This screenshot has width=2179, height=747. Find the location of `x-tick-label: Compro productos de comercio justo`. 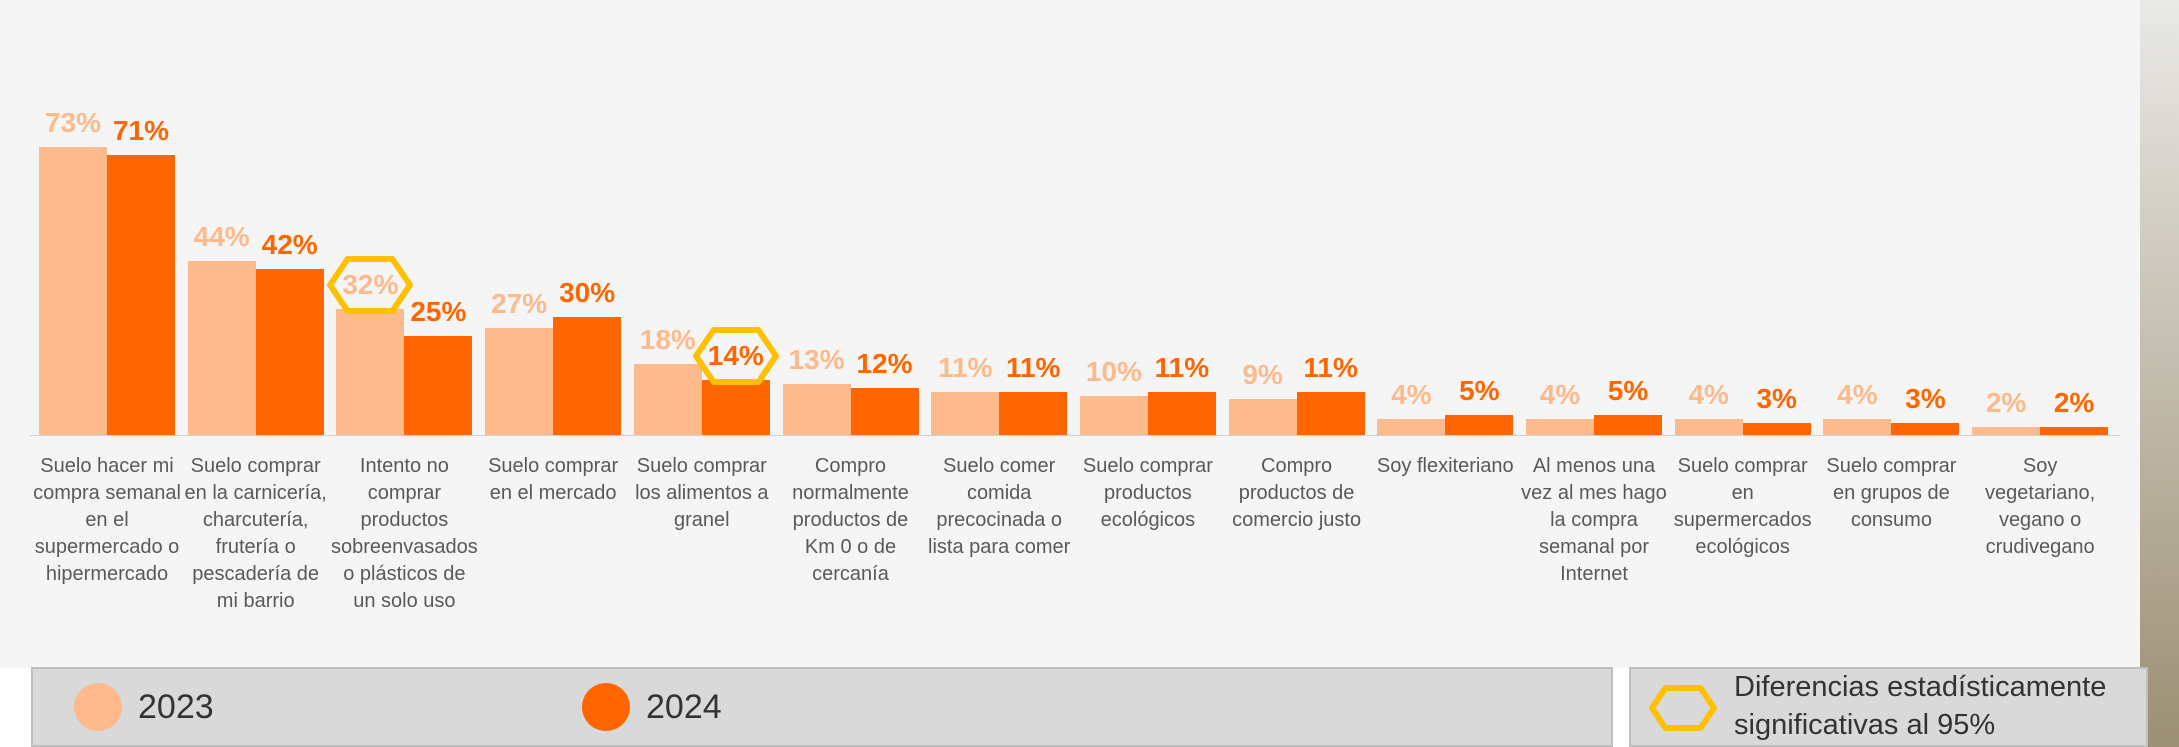

x-tick-label: Compro productos de comercio justo is located at coordinates (1297, 493).